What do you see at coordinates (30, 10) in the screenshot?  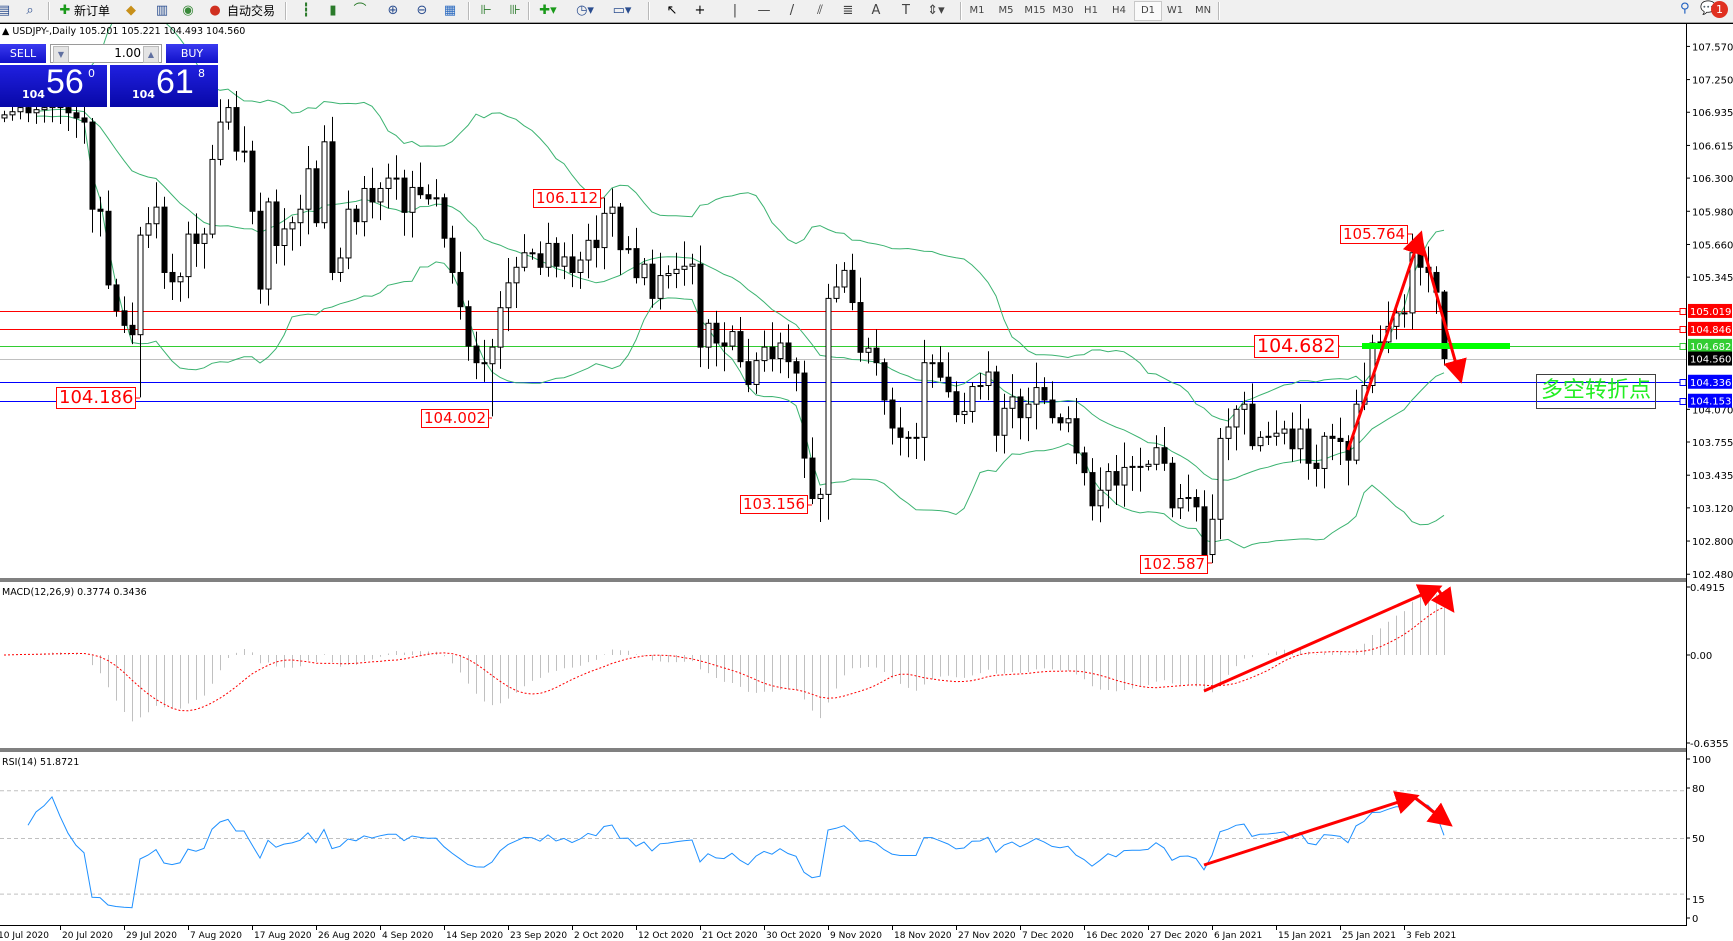 I see `print-preview-icon: ⌕` at bounding box center [30, 10].